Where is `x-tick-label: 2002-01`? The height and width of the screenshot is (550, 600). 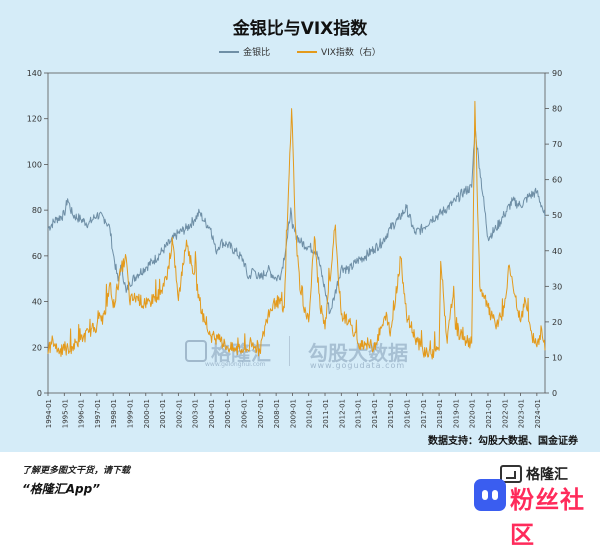 x-tick-label: 2002-01 is located at coordinates (179, 413).